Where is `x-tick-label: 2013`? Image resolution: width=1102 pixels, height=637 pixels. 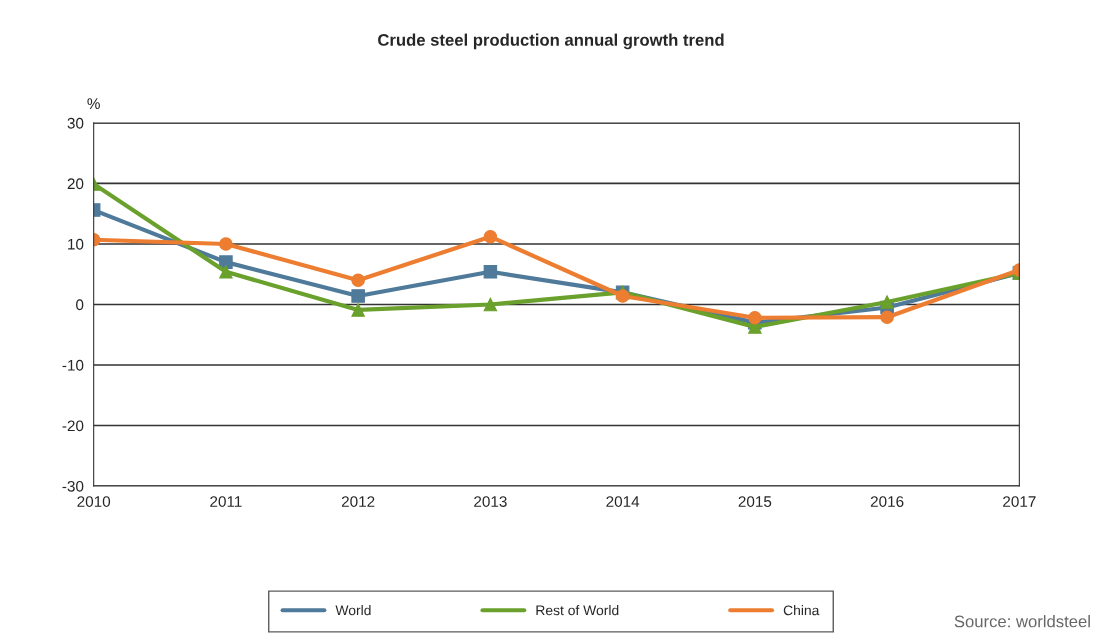 x-tick-label: 2013 is located at coordinates (490, 501).